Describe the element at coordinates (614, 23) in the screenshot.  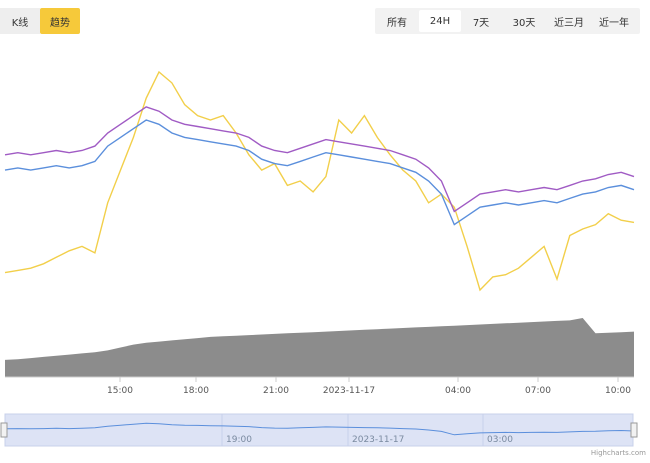
I see `range-tab-1y: 近一年` at that location.